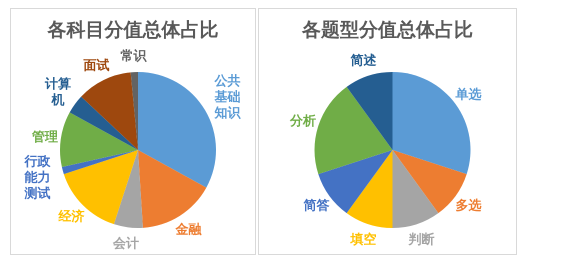 The image size is (572, 271). What do you see at coordinates (188, 229) in the screenshot?
I see `slice-label: 金融` at bounding box center [188, 229].